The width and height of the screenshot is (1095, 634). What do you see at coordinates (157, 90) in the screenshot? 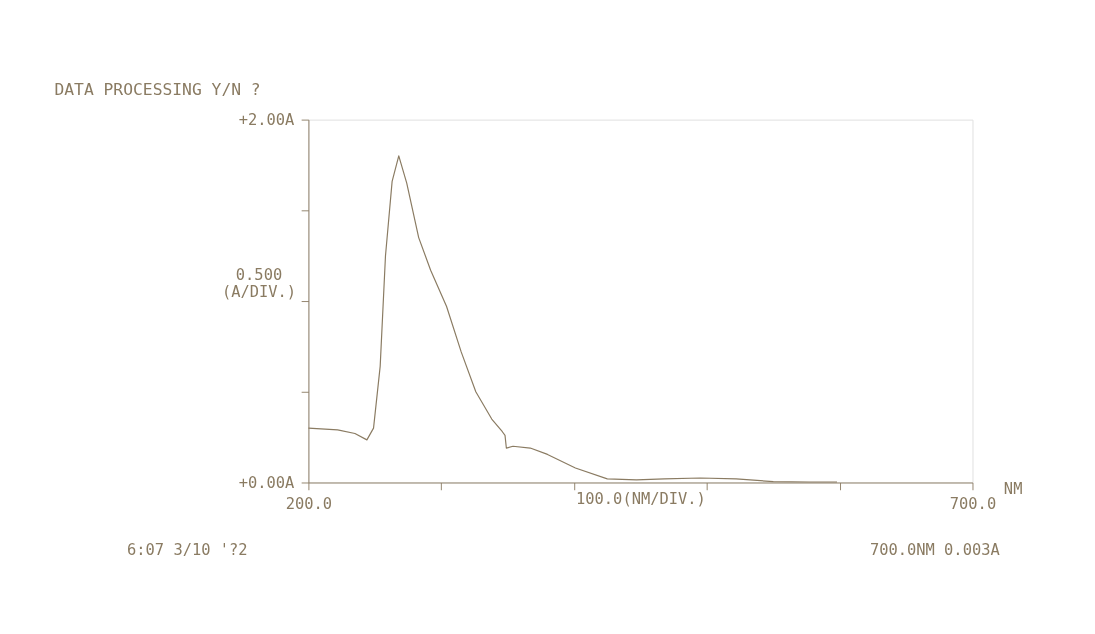
I see `text: DATA PROCESSING Y/N ?` at bounding box center [157, 90].